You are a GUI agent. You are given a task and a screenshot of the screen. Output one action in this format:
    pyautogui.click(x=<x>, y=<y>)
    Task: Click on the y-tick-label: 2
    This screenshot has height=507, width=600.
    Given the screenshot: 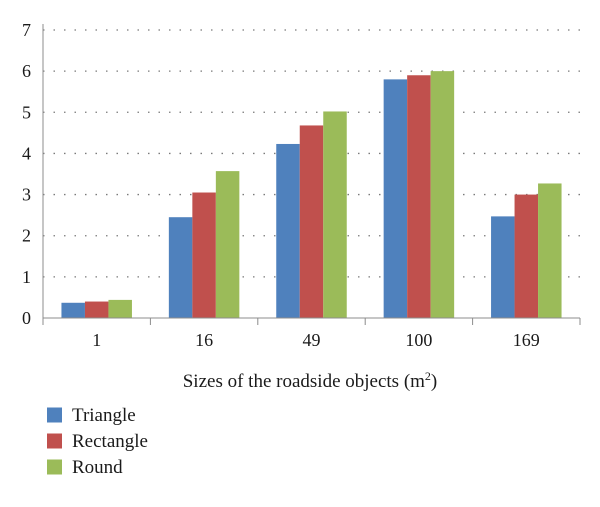 What is the action you would take?
    pyautogui.click(x=26, y=236)
    